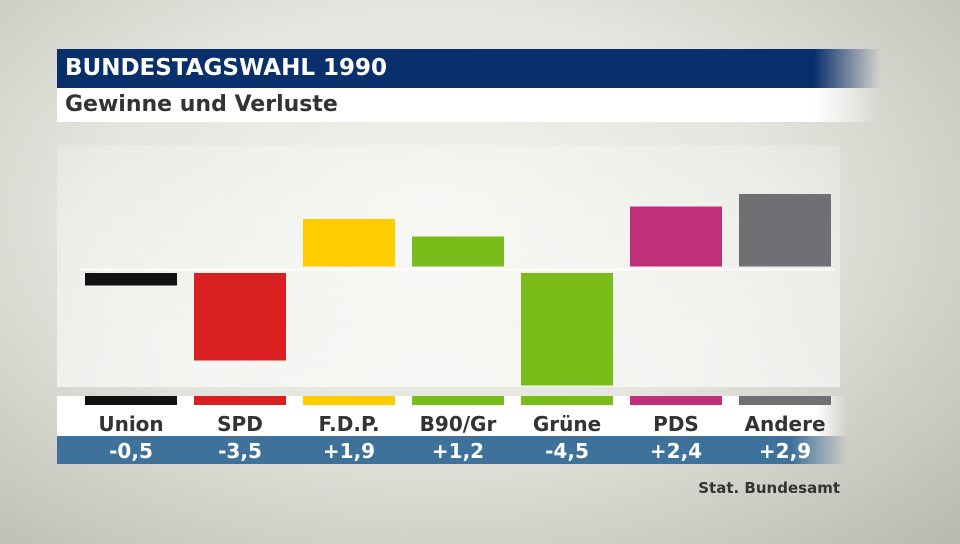 The height and width of the screenshot is (544, 960). I want to click on value-label: -3,5, so click(240, 451).